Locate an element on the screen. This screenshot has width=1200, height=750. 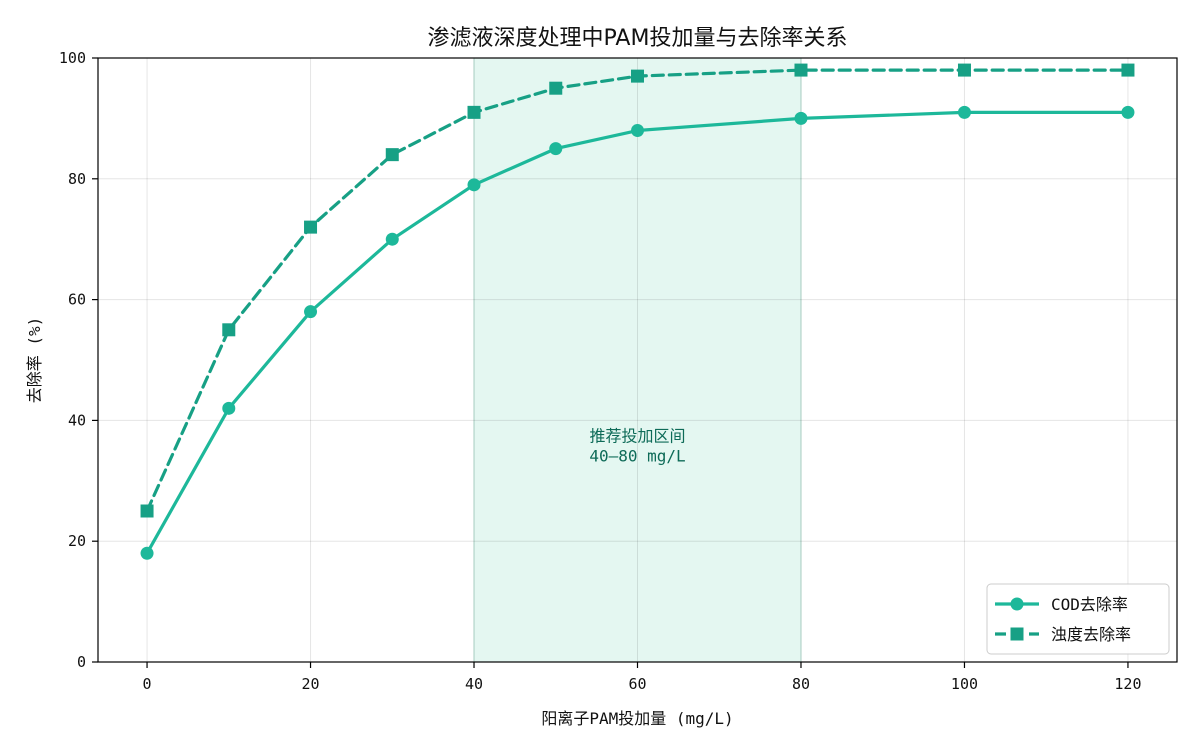
legend-label-1: COD去除率 is located at coordinates (1089, 604).